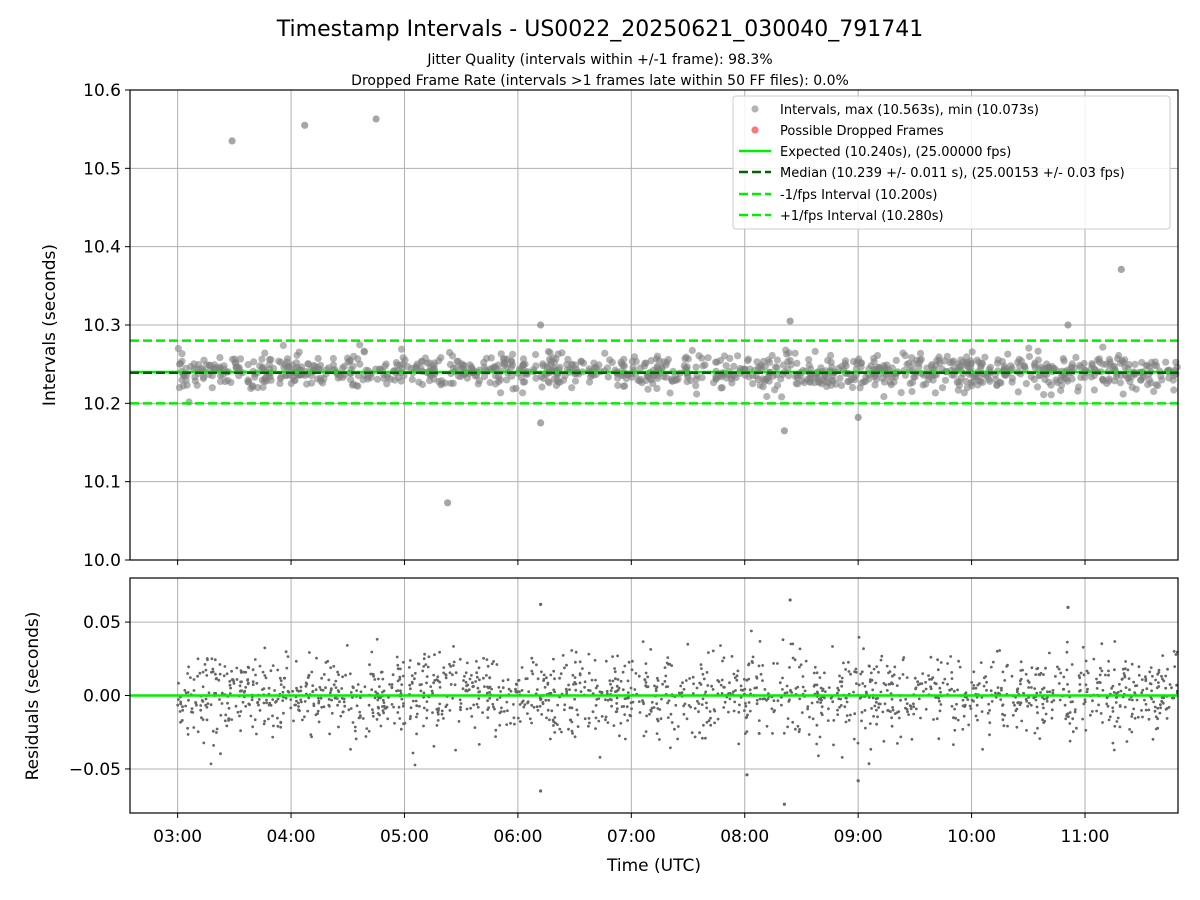  I want to click on interval-point-outlier, so click(376, 119).